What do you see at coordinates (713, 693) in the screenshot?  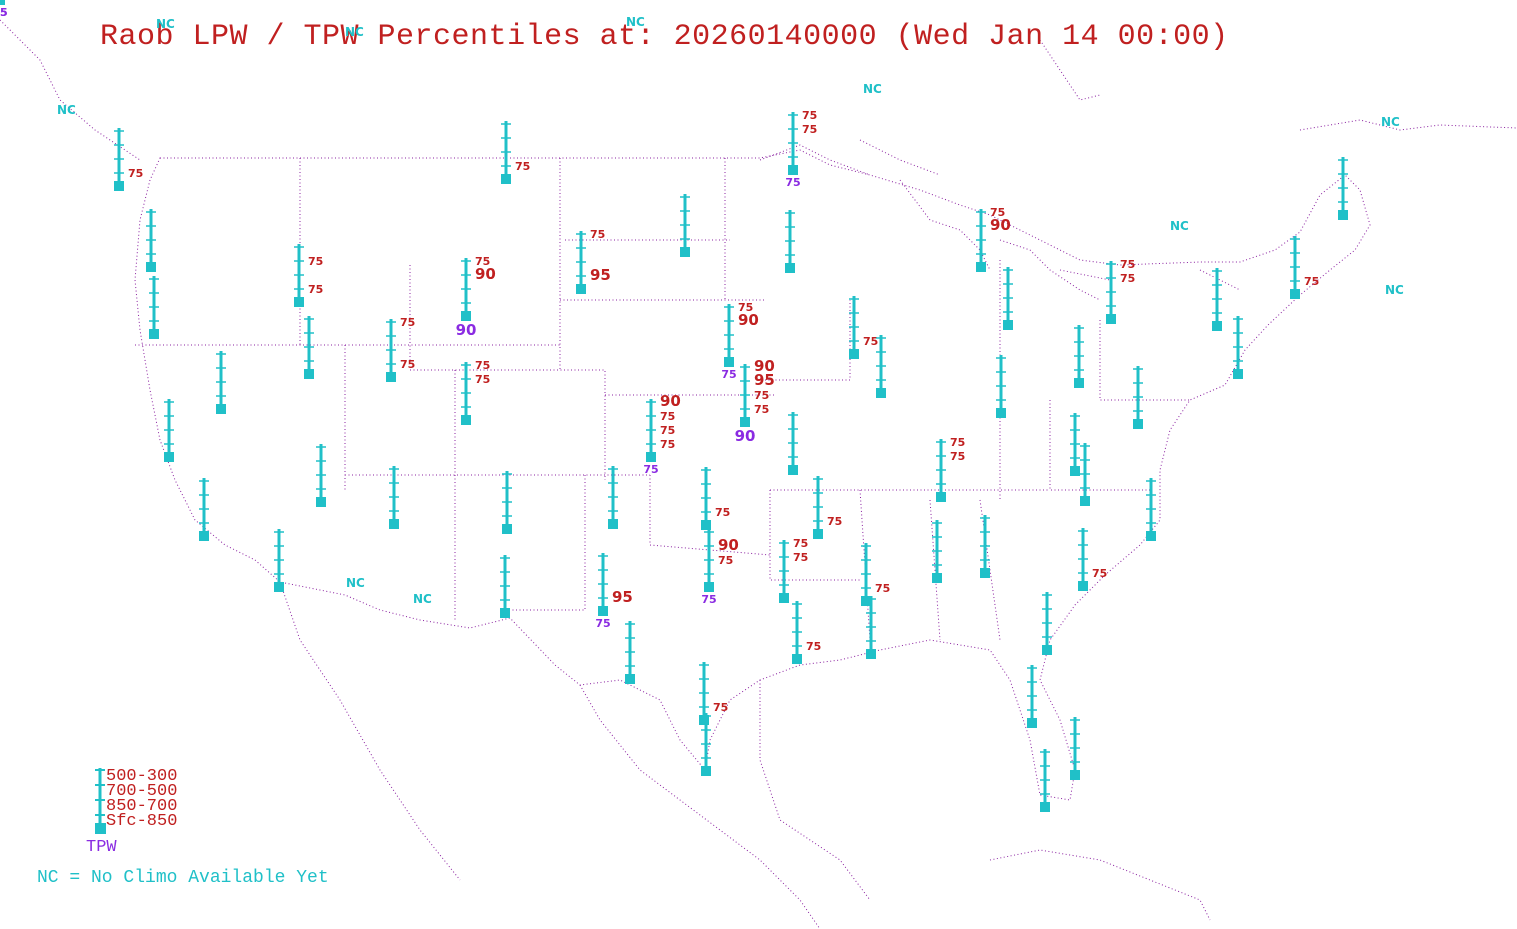 I see `station-27: 75` at bounding box center [713, 693].